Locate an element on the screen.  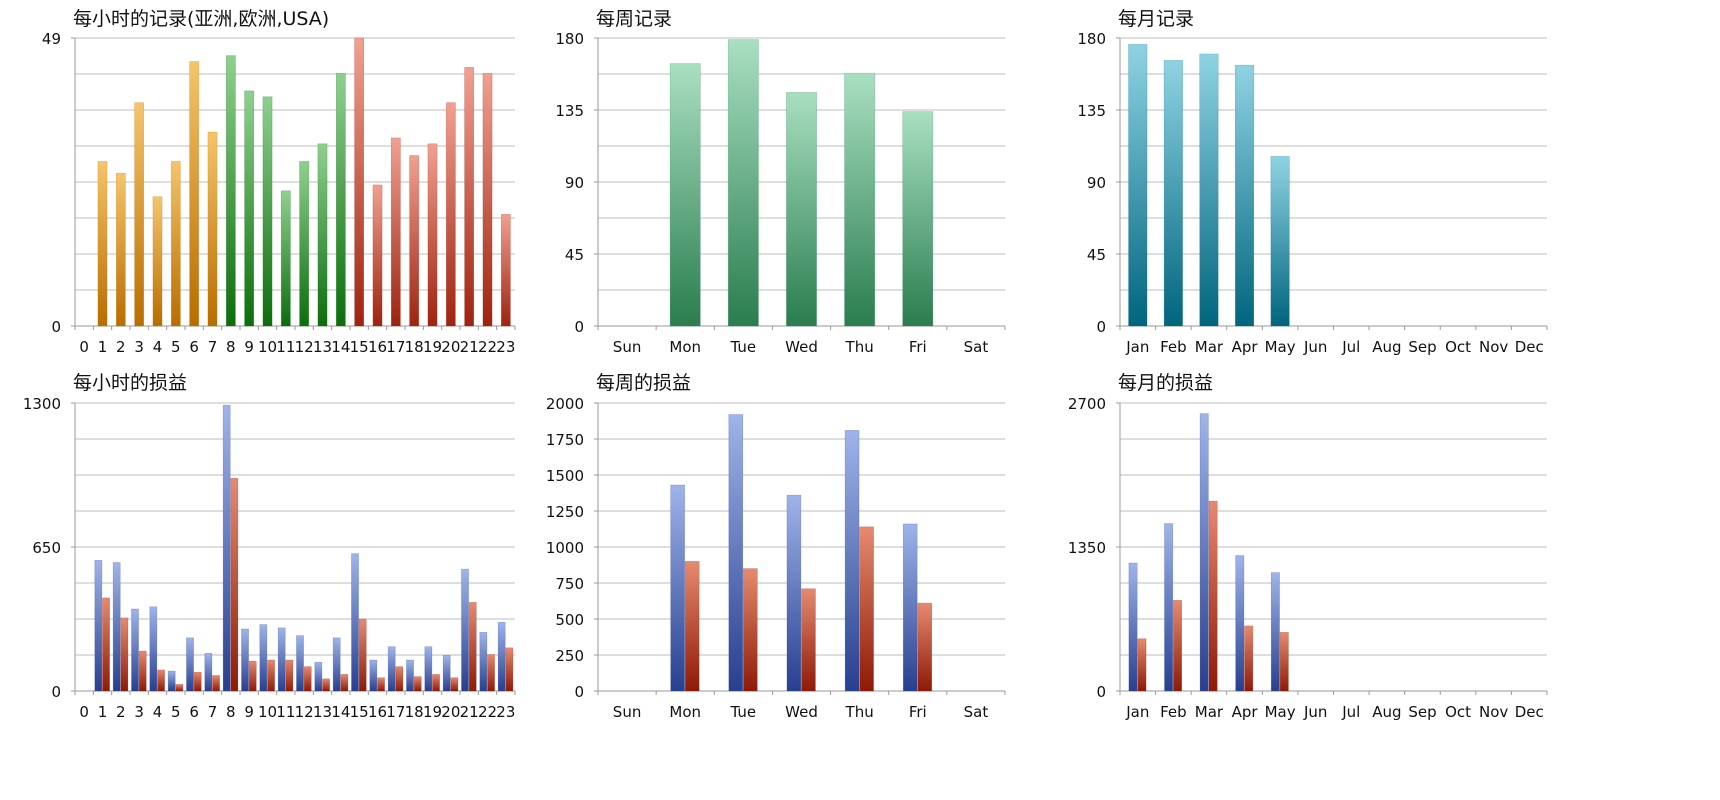
bar-7-s1 is located at coordinates (208, 672).